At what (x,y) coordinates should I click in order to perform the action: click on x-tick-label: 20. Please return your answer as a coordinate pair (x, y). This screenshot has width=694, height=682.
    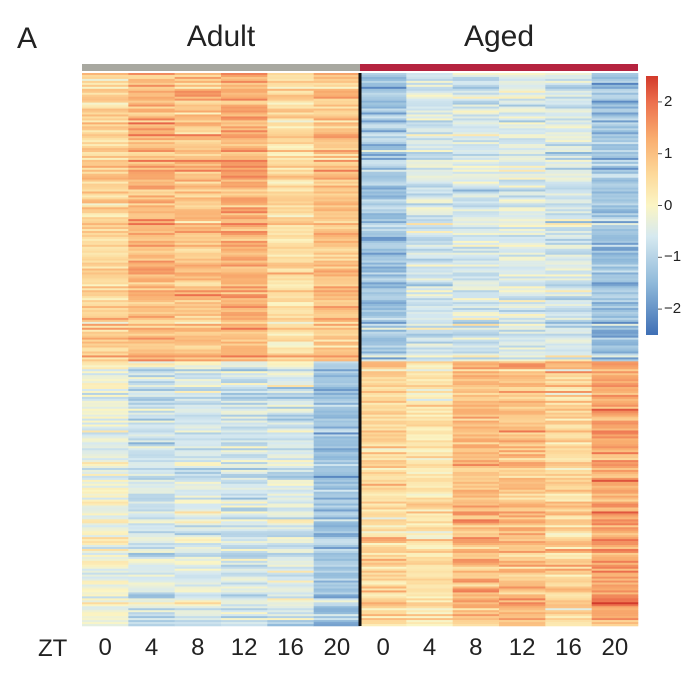
    Looking at the image, I should click on (615, 647).